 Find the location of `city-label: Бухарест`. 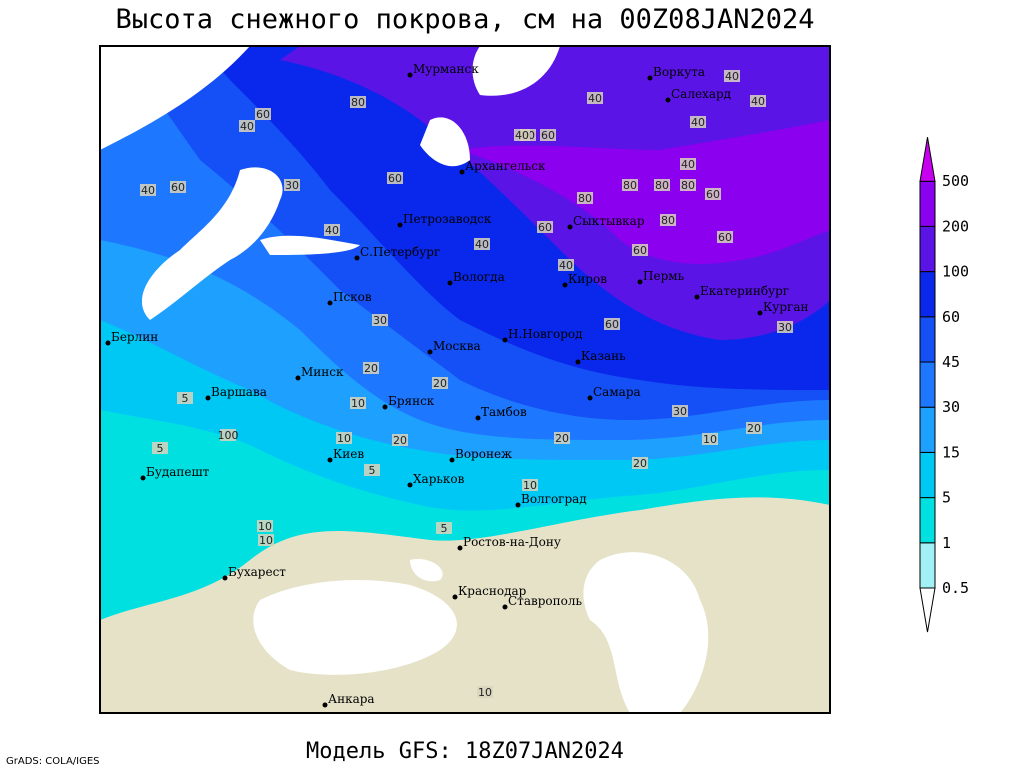

city-label: Бухарест is located at coordinates (257, 572).